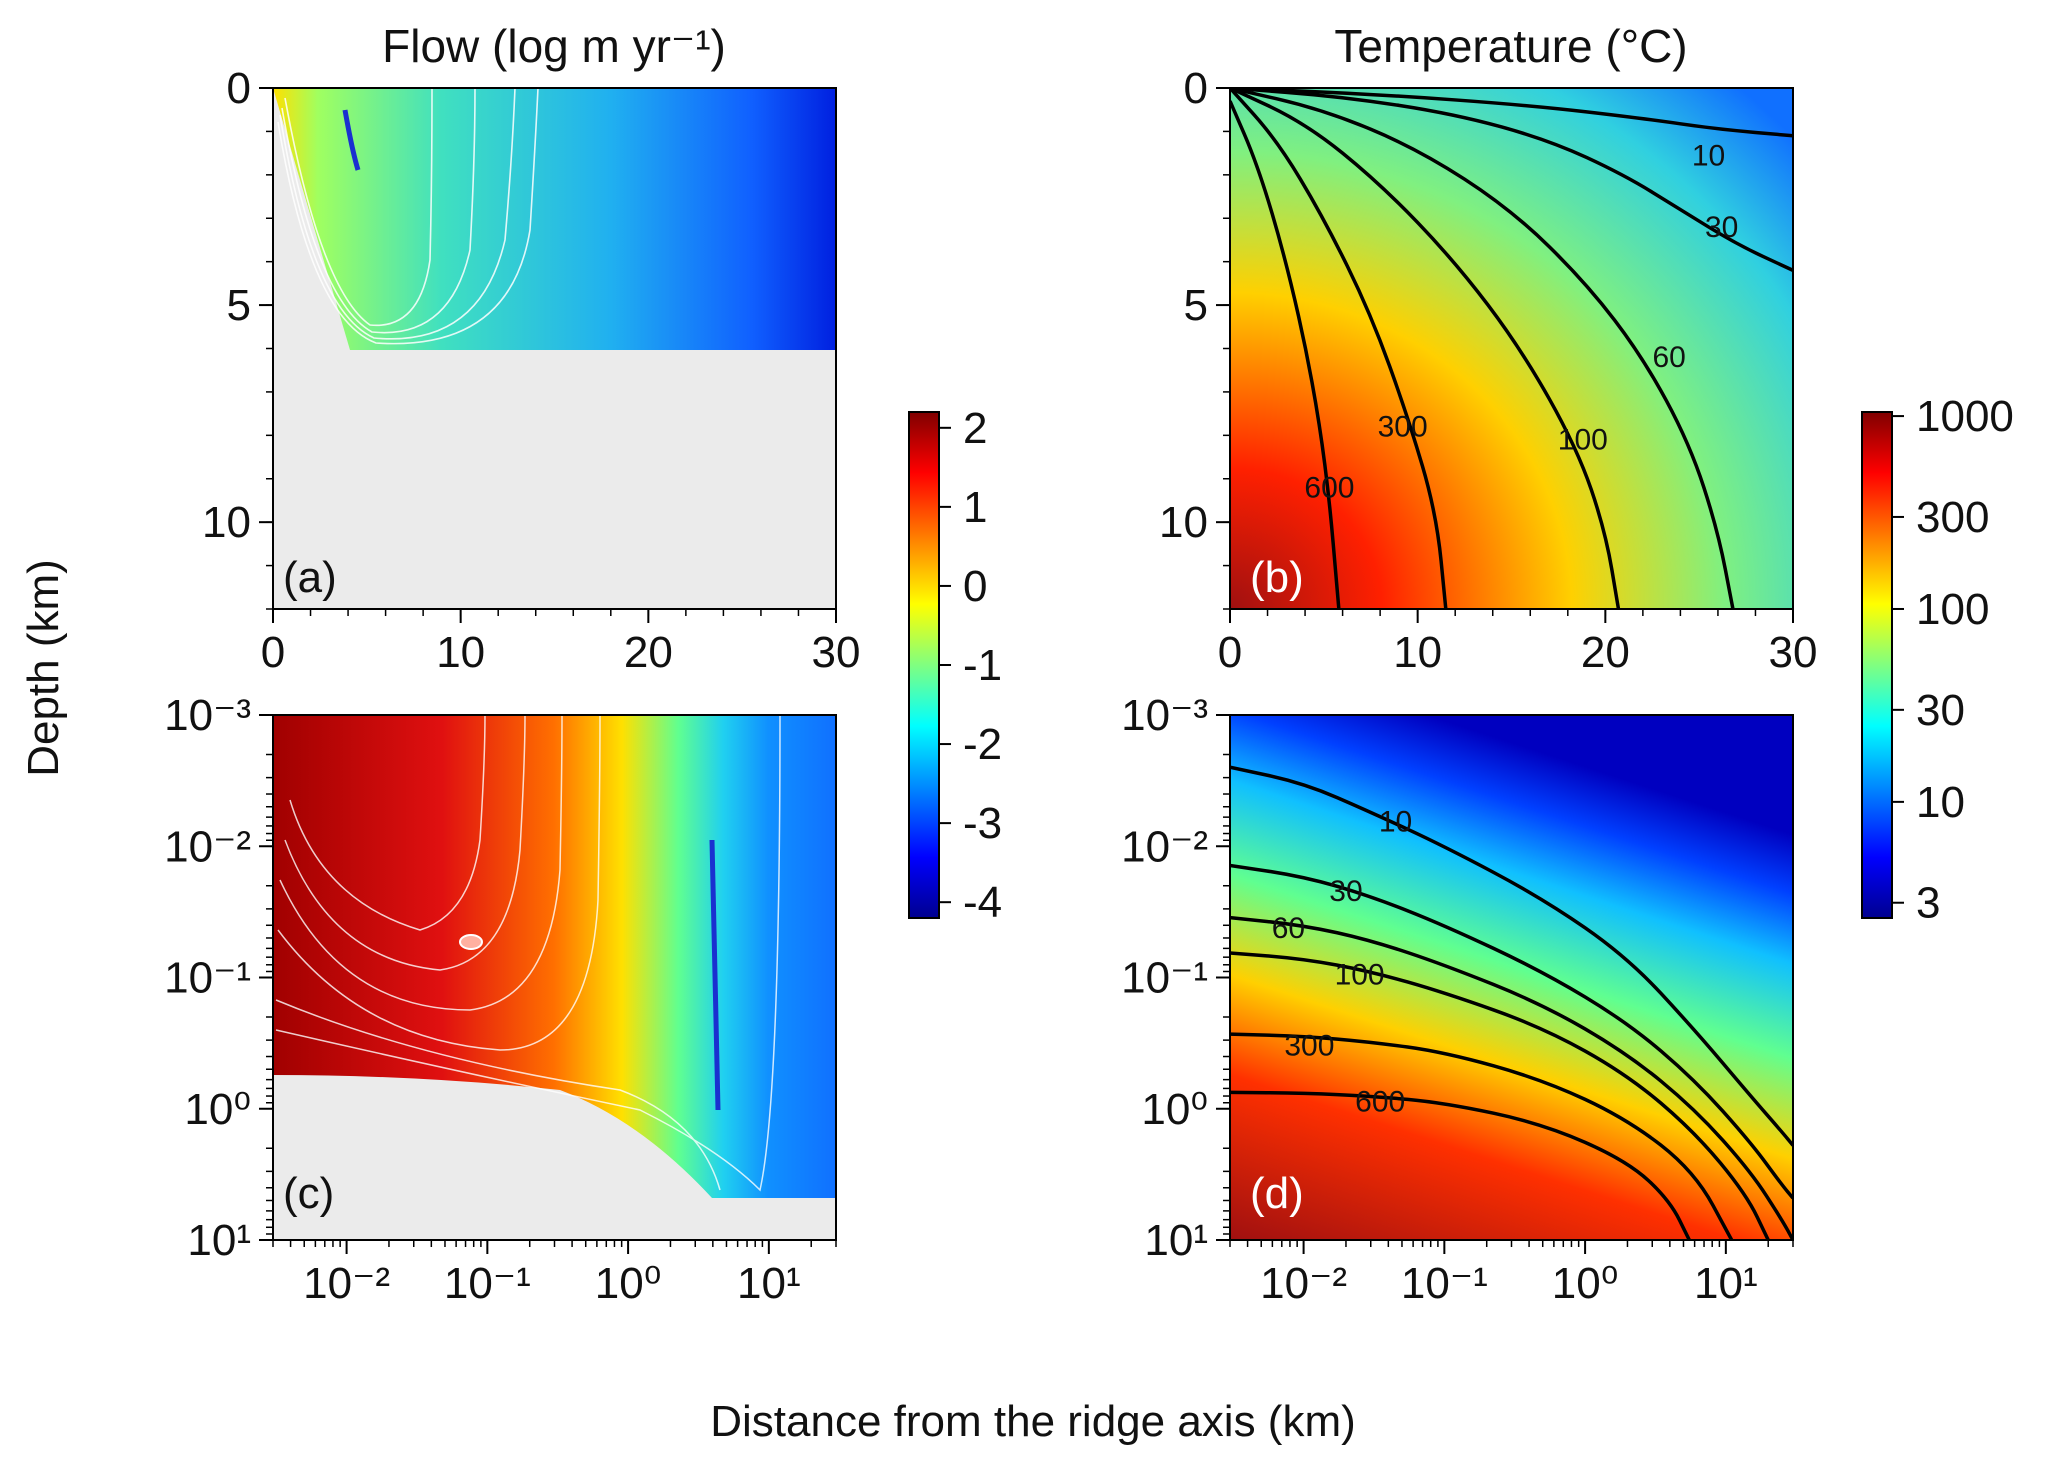 This screenshot has height=1466, width=2067. What do you see at coordinates (924, 665) in the screenshot?
I see `colorbar-flow-ramp` at bounding box center [924, 665].